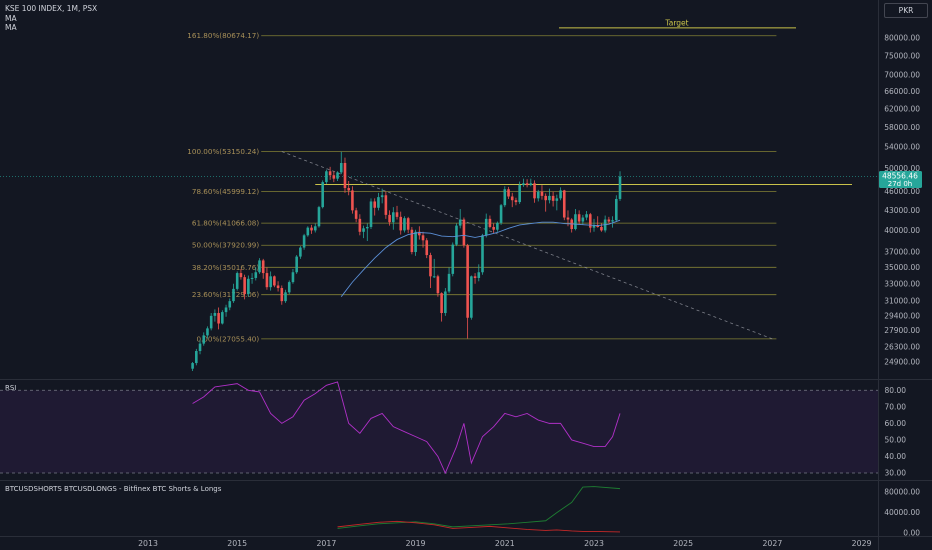 Image resolution: width=932 pixels, height=550 pixels. I want to click on series-line-btcusdlongs, so click(479, 526).